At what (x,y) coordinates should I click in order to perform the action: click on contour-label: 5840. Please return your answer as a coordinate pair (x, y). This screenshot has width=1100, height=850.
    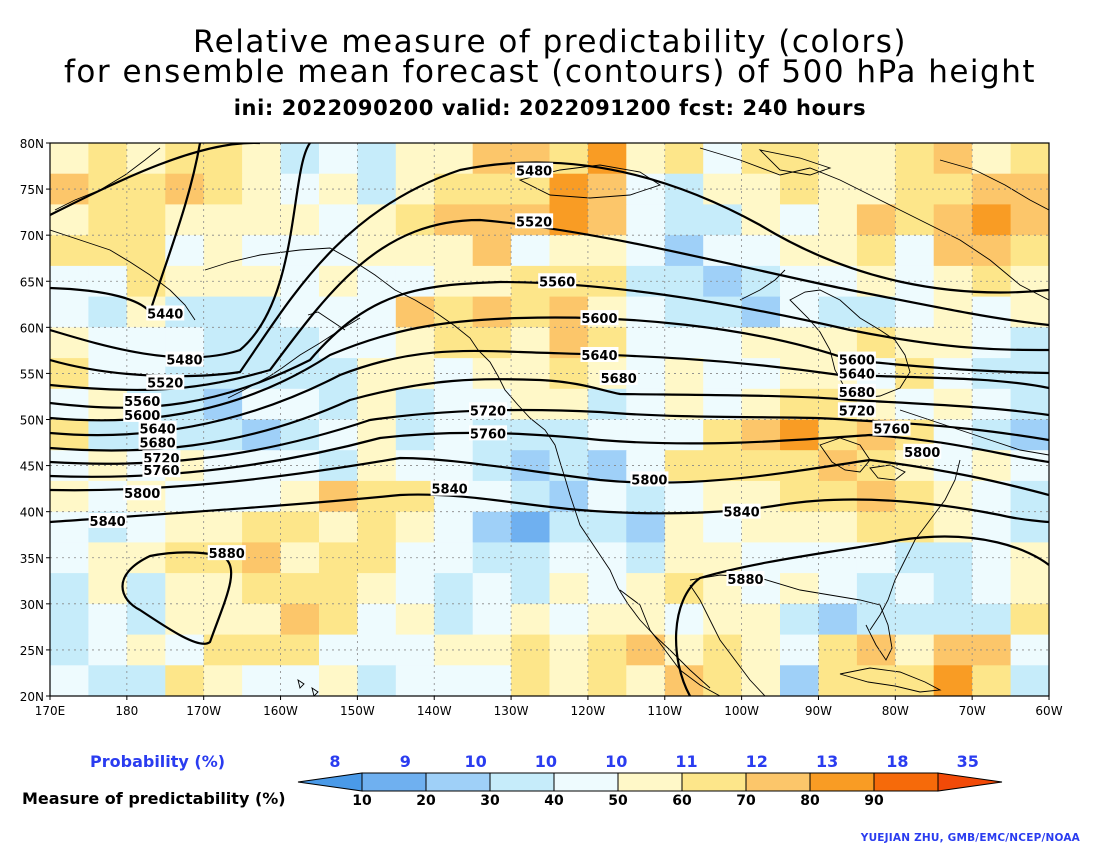
    Looking at the image, I should click on (108, 522).